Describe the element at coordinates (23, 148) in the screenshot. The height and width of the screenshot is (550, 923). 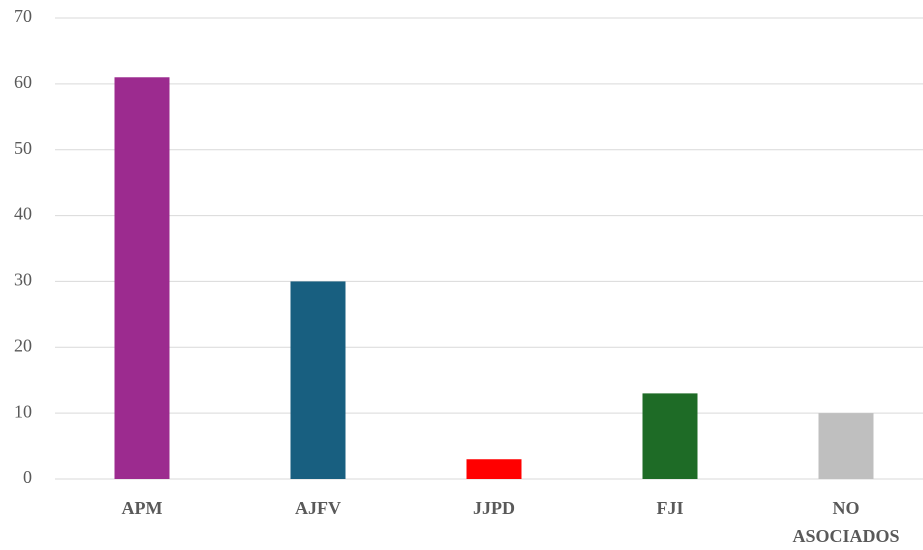
I see `y-tick-label: 50` at that location.